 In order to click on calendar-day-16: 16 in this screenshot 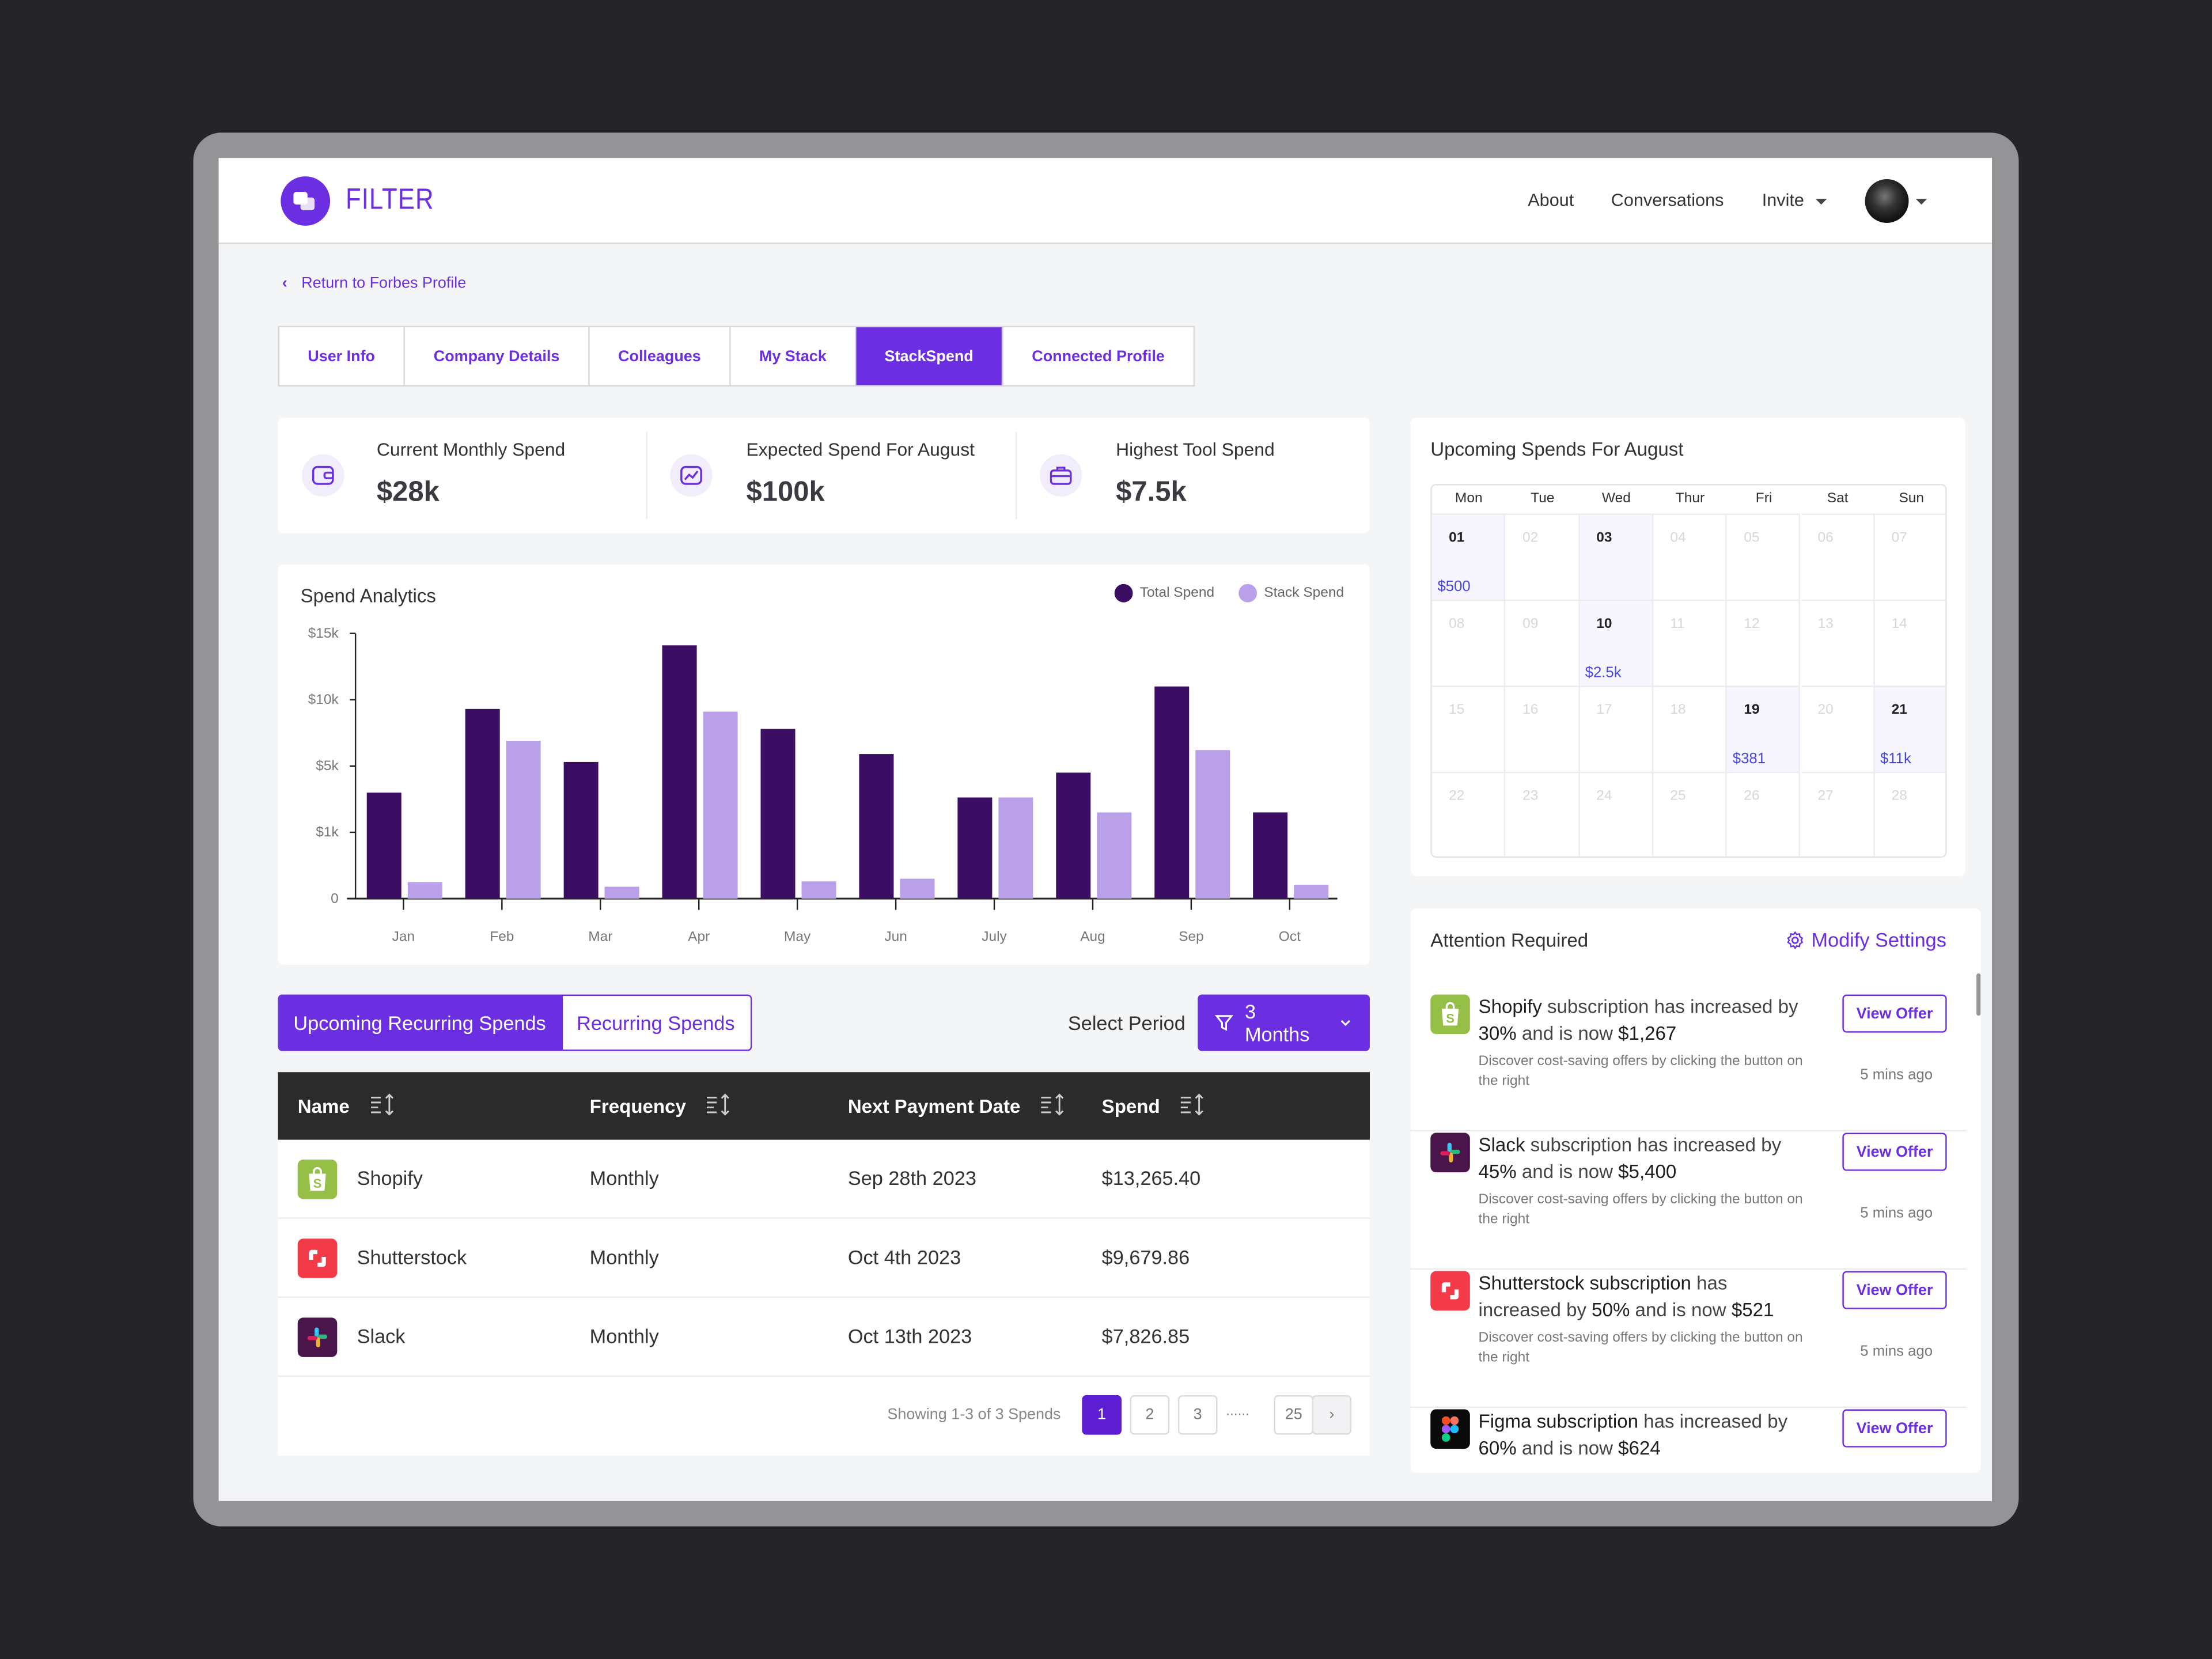, I will do `click(1542, 728)`.